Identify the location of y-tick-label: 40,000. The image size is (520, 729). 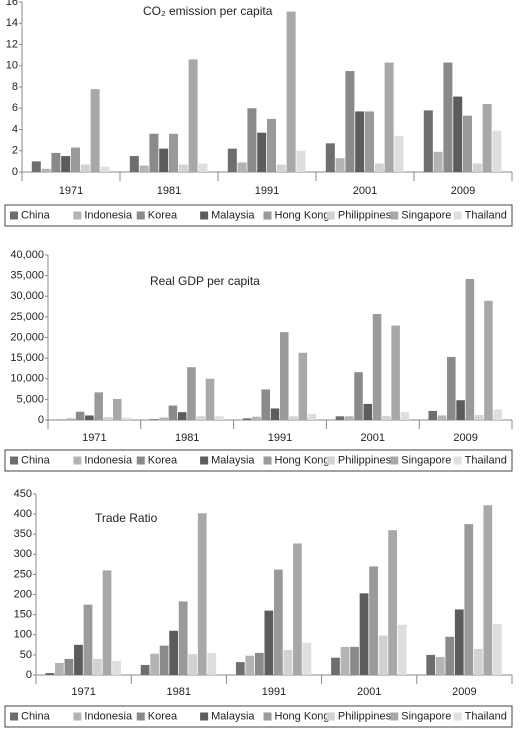
(27, 255).